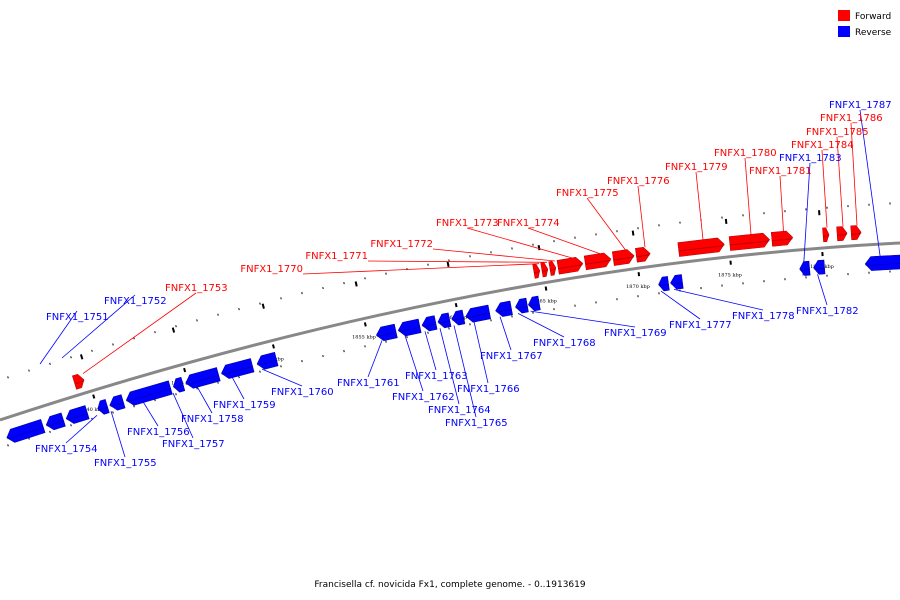 This screenshot has height=600, width=900. I want to click on gene-label: FNFX1_1782, so click(827, 311).